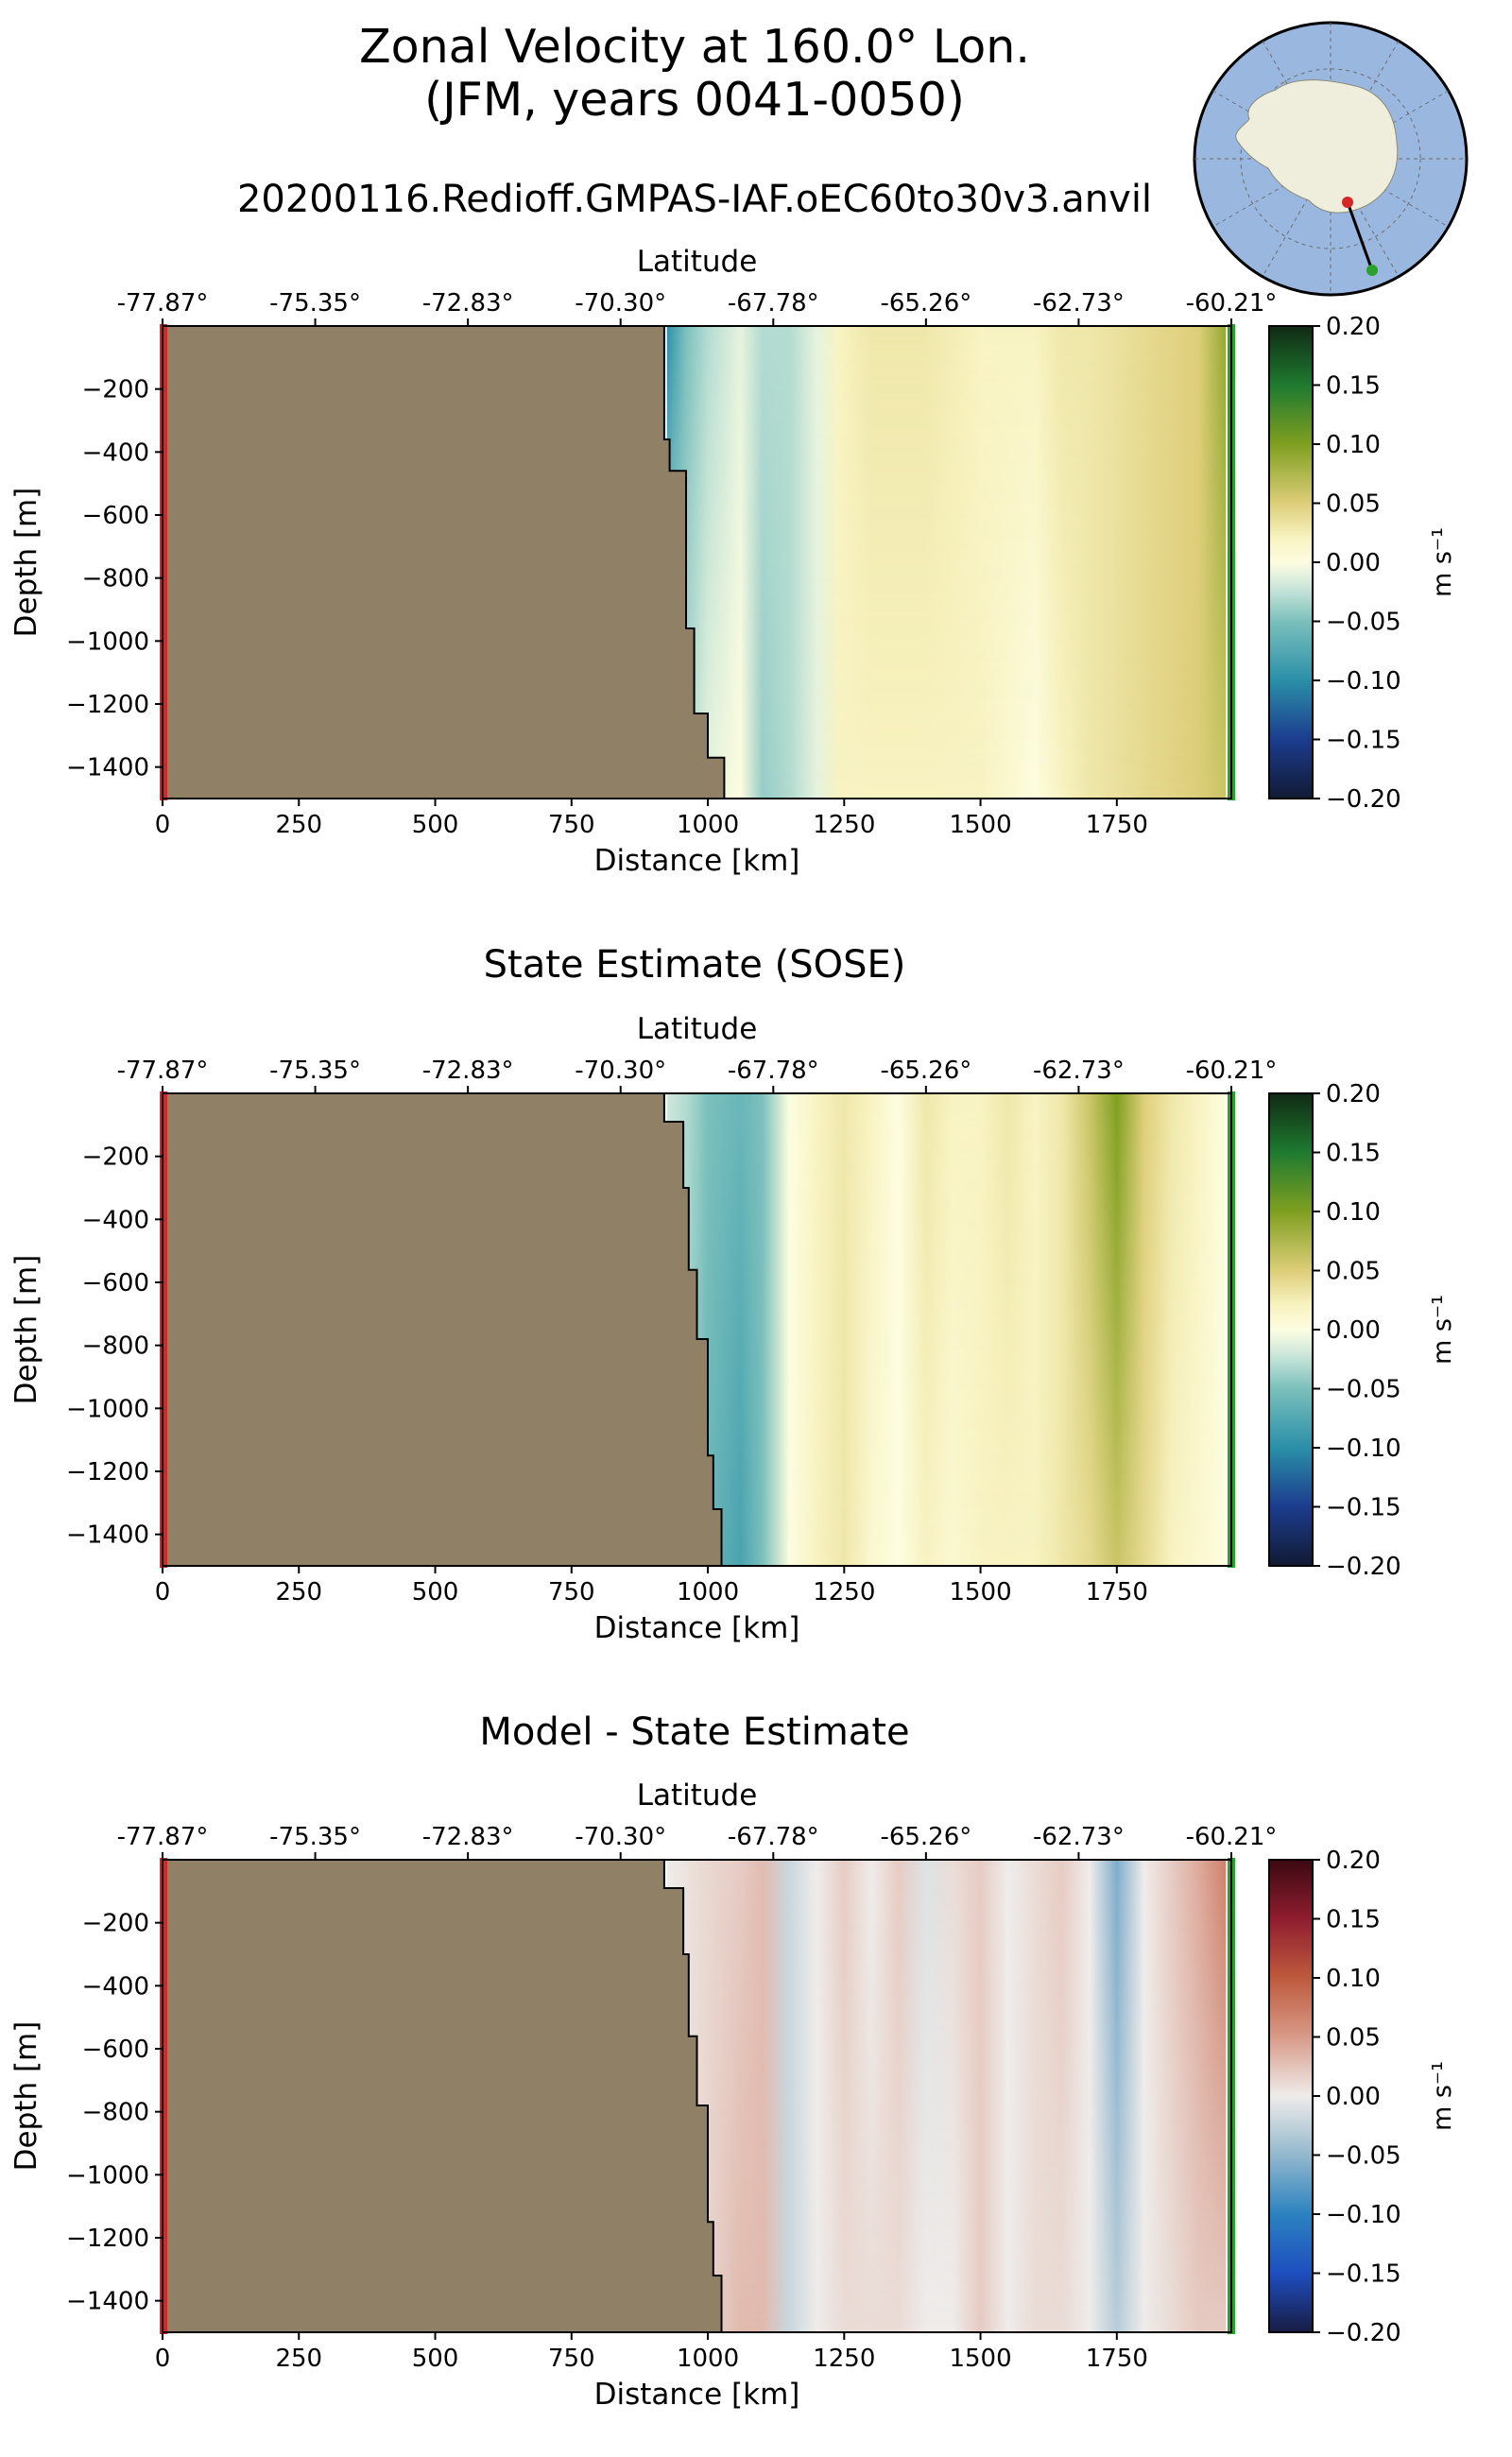 This screenshot has width=1512, height=2457. What do you see at coordinates (694, 47) in the screenshot?
I see `main-title-line-1: Zonal Velocity at 160.0° Lon.` at bounding box center [694, 47].